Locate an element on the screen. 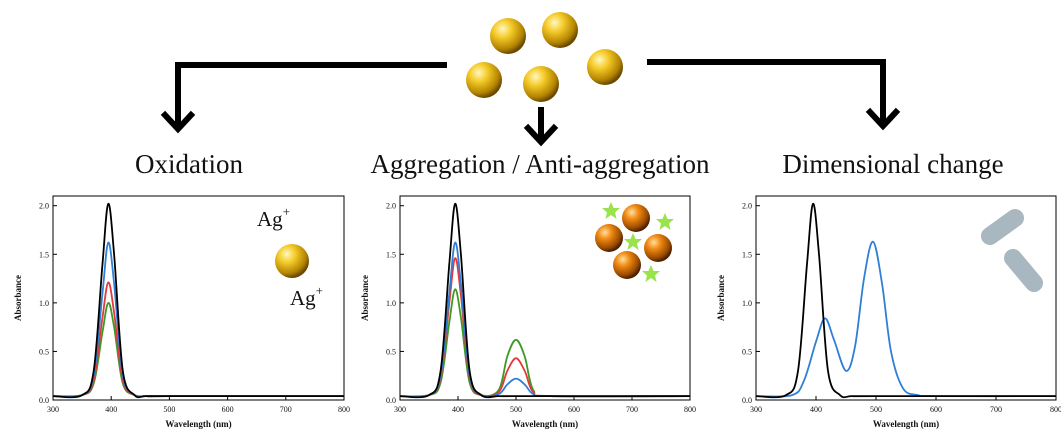 Image resolution: width=1061 pixels, height=434 pixels. connector-left is located at coordinates (311, 95).